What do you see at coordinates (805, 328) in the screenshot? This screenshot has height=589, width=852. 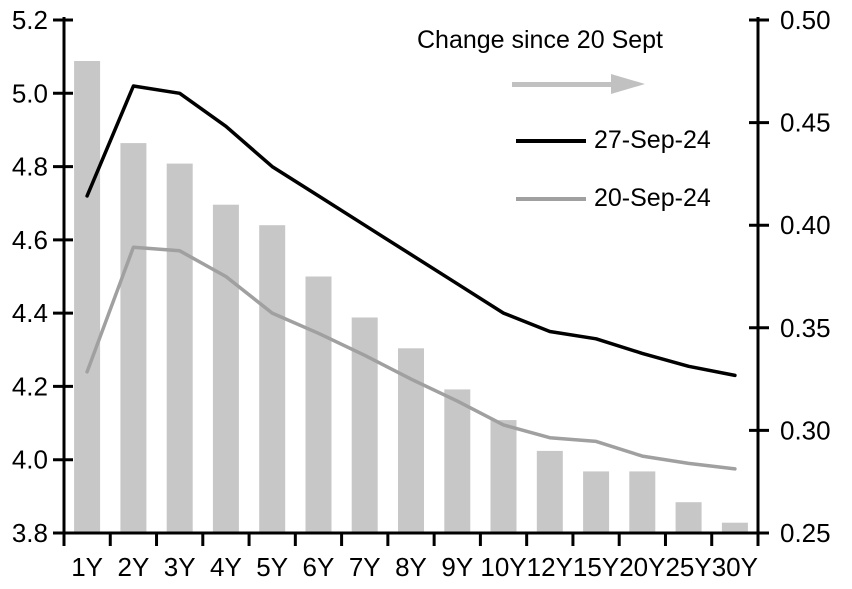 I see `right-axis-tick-label: 0.35` at bounding box center [805, 328].